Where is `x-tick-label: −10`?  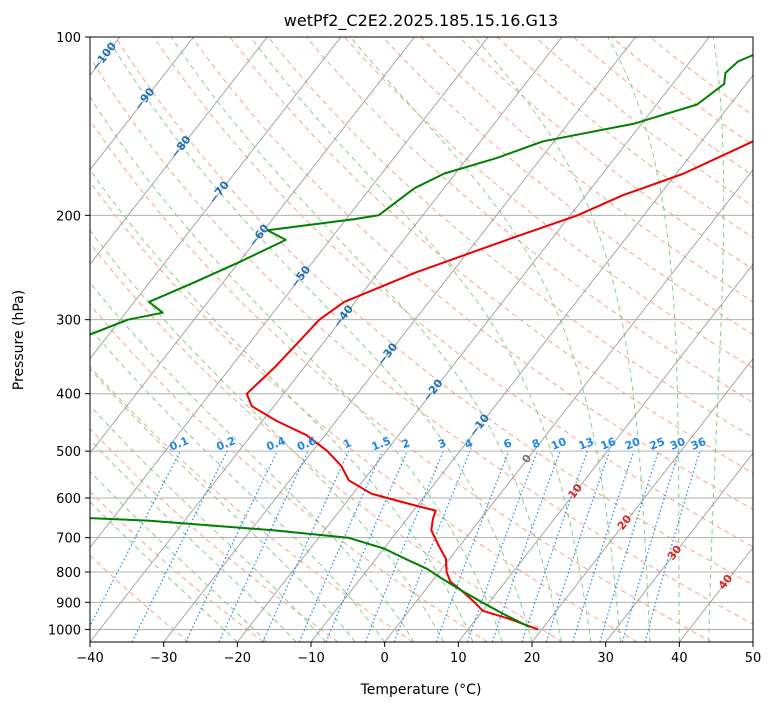
x-tick-label: −10 is located at coordinates (310, 658).